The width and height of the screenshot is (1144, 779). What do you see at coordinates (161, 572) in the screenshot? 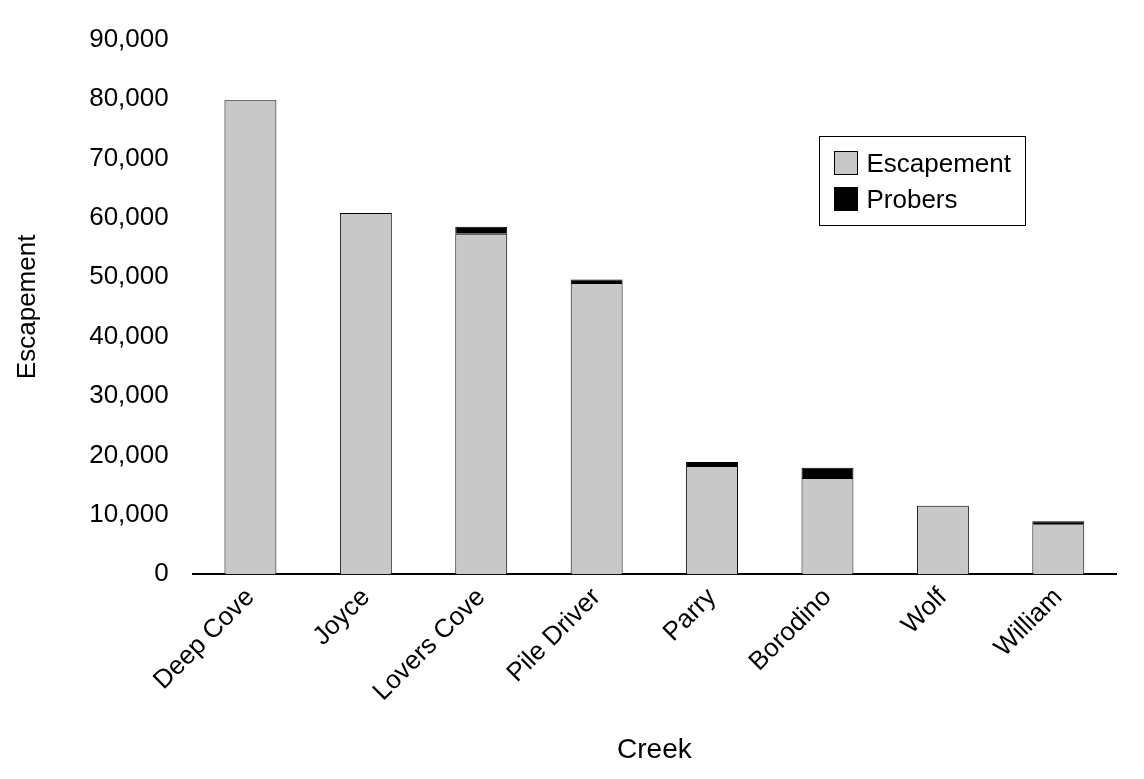
I see `y-tick-label: 0` at bounding box center [161, 572].